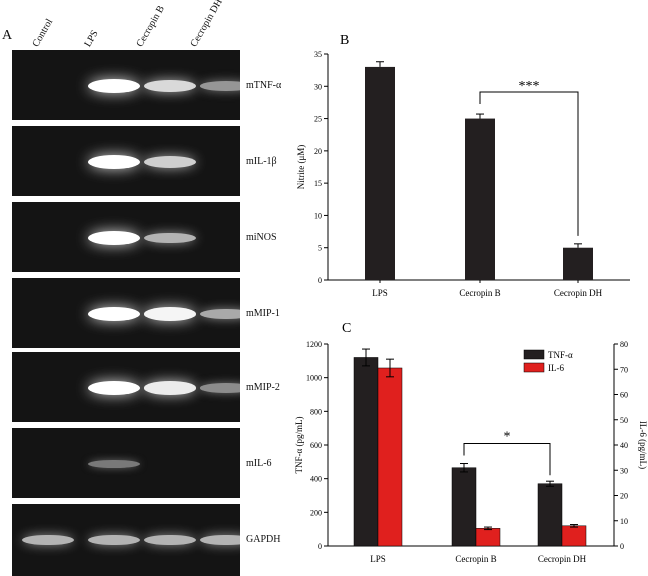 This screenshot has height=576, width=648. What do you see at coordinates (624, 344) in the screenshot?
I see `right-tick-label: 80` at bounding box center [624, 344].